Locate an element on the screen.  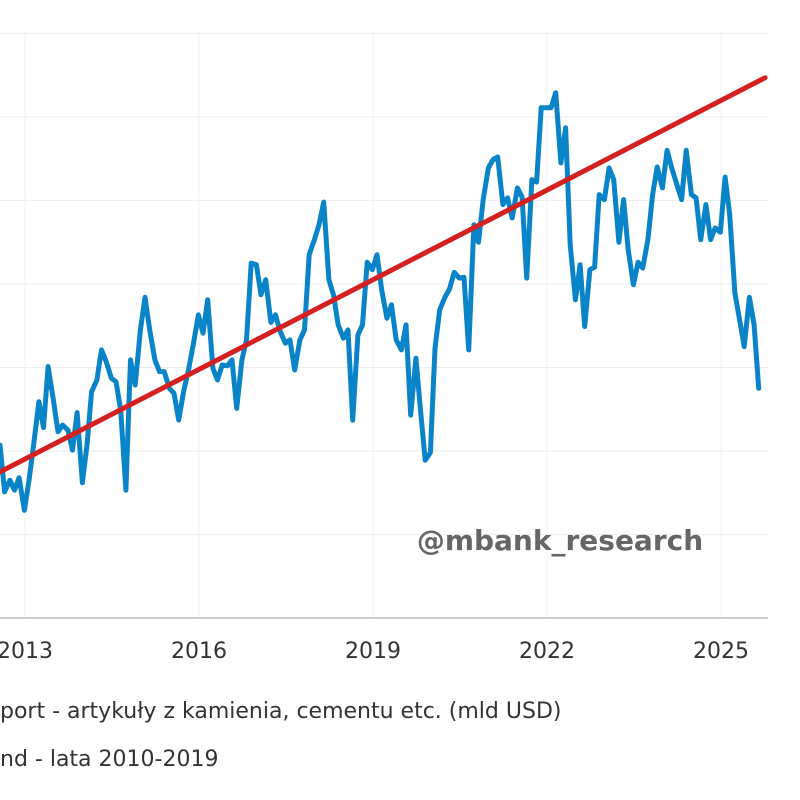
x-tick-label: 2019 is located at coordinates (373, 651).